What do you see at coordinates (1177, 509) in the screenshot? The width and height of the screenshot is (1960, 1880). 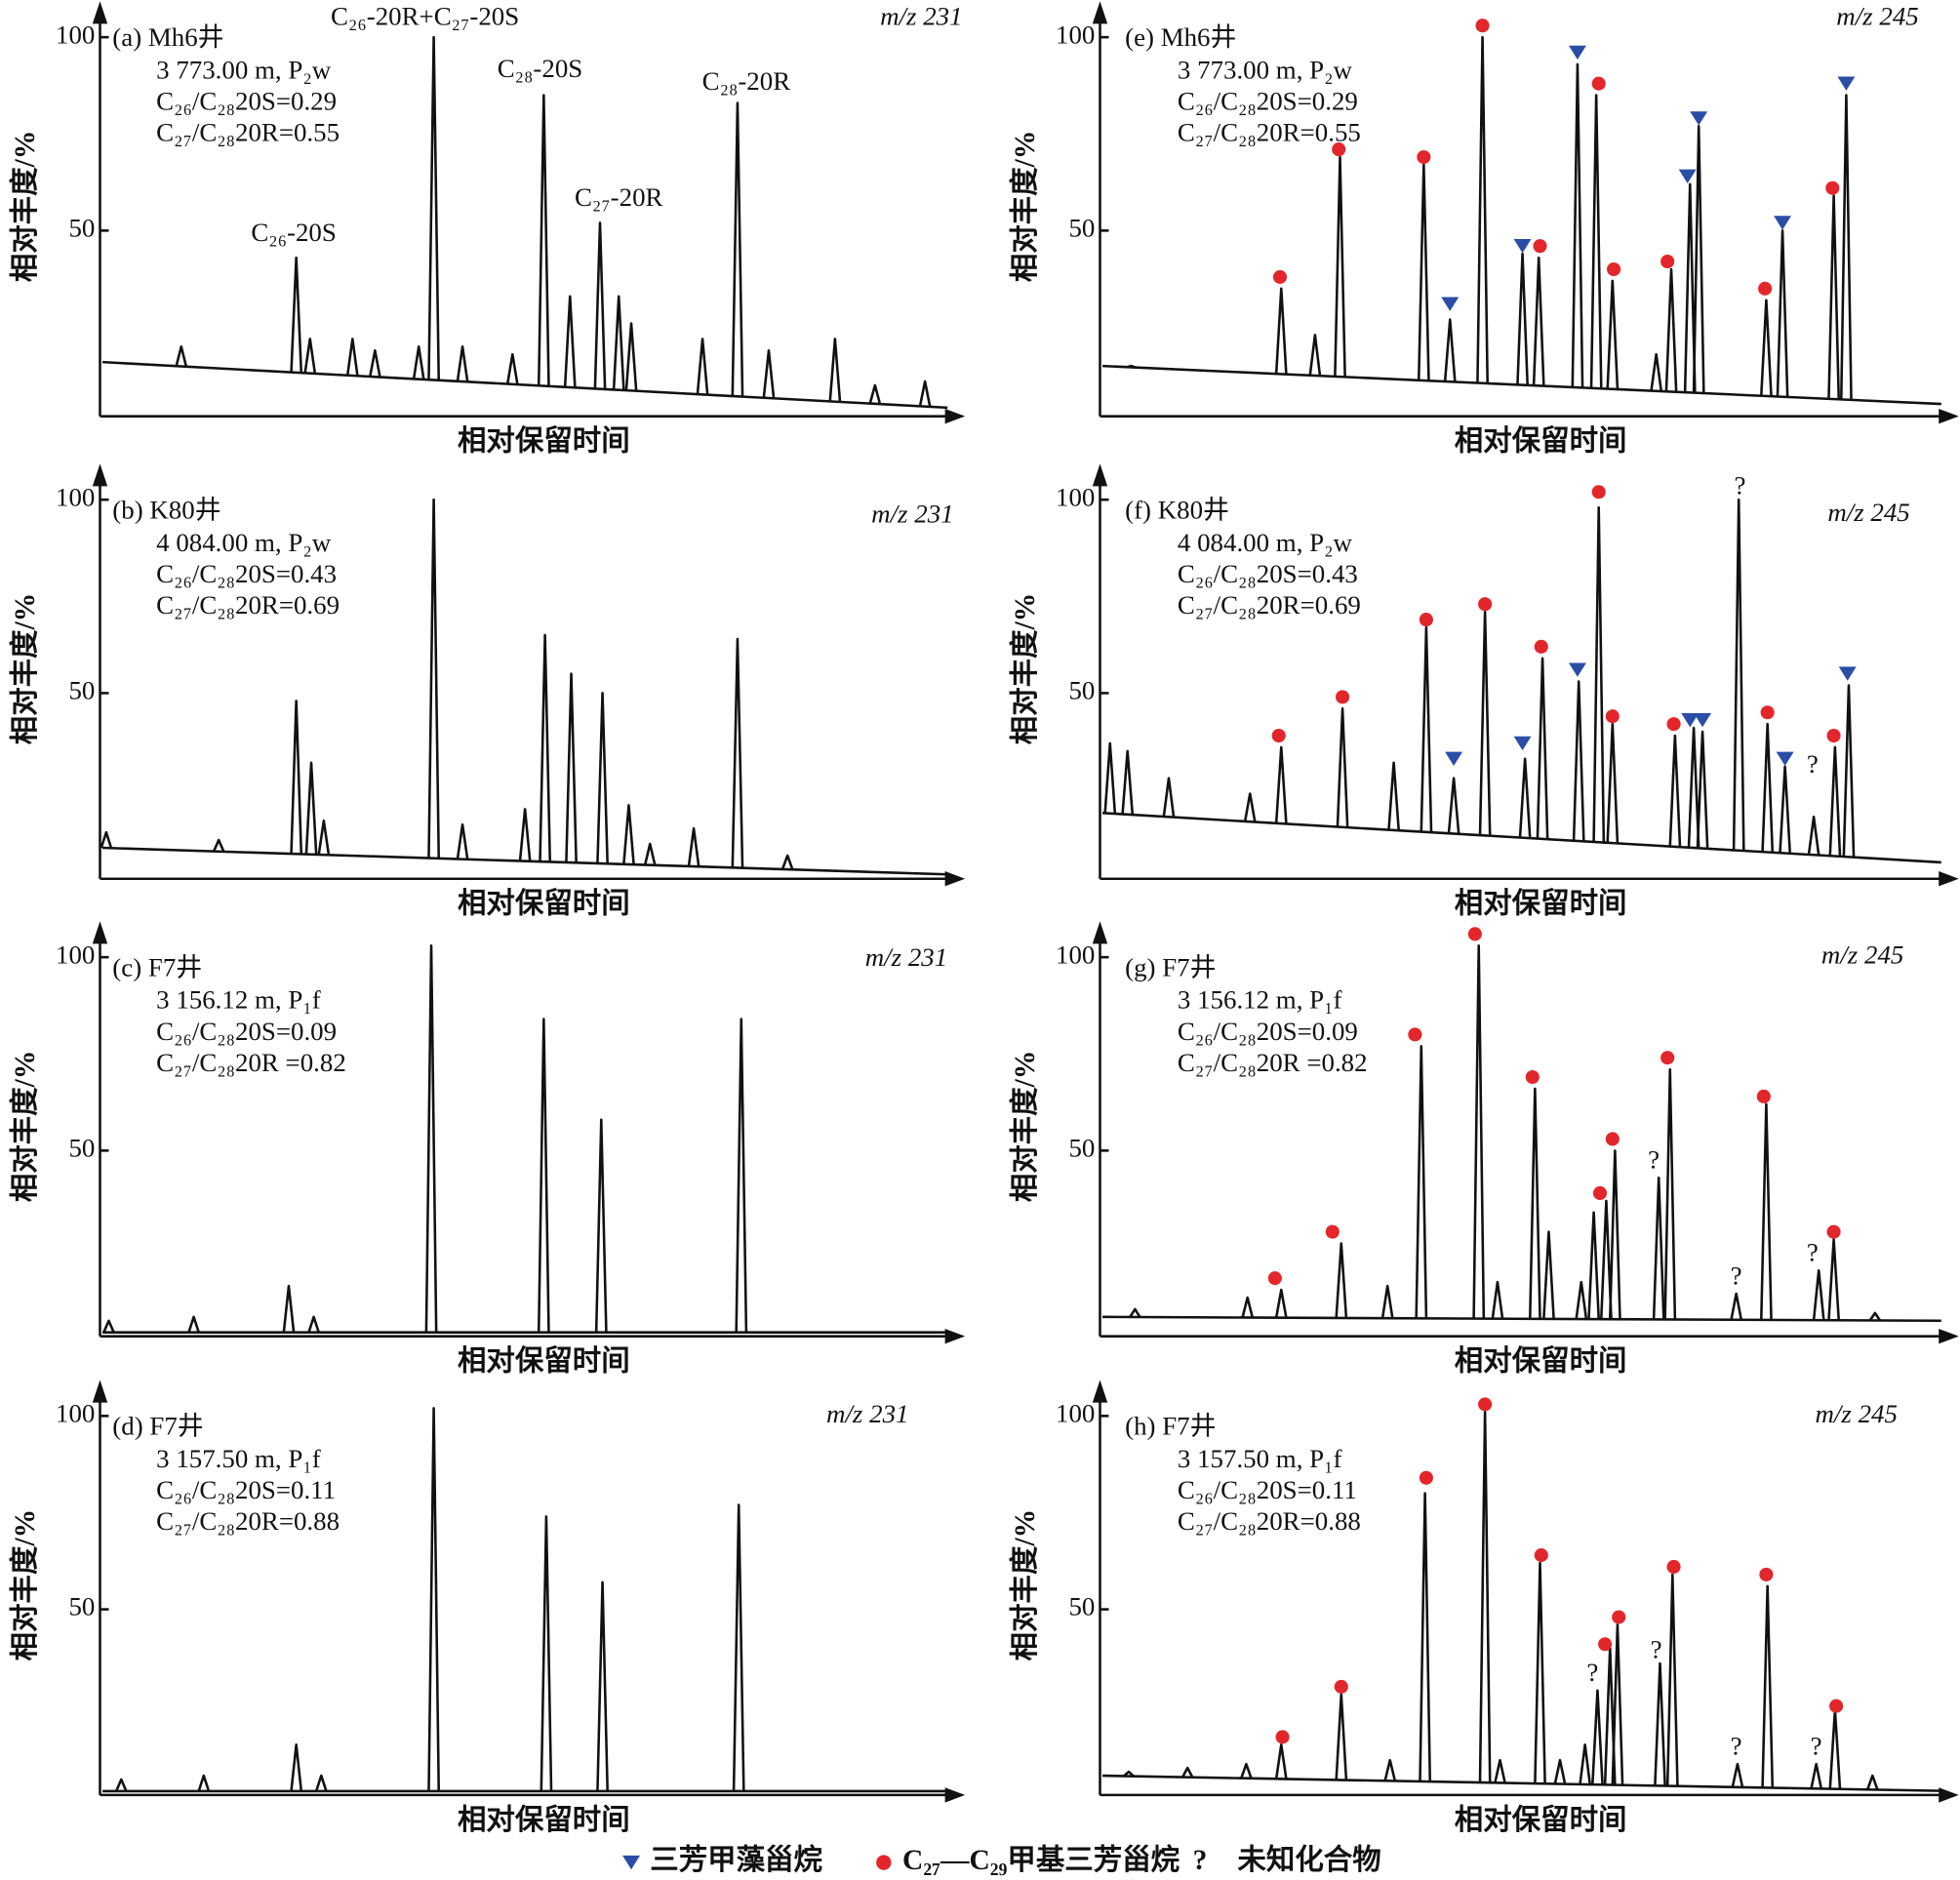 I see `panel-label: (f) K80井` at bounding box center [1177, 509].